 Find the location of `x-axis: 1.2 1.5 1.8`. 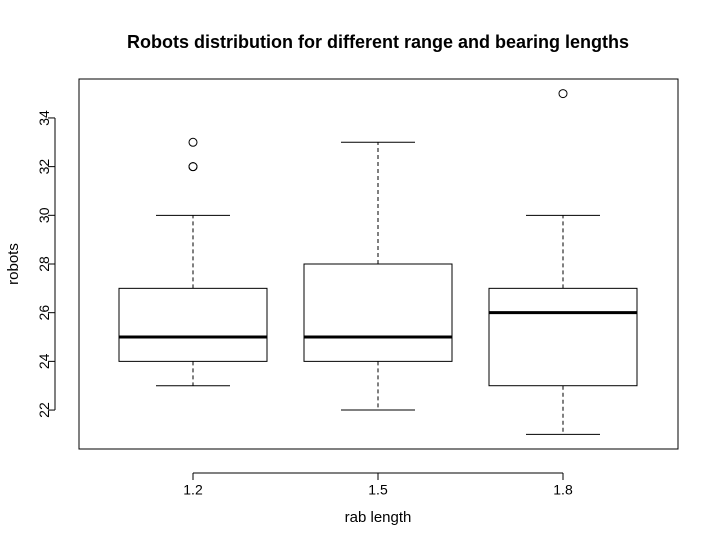

x-axis: 1.2 1.5 1.8 is located at coordinates (378, 484).